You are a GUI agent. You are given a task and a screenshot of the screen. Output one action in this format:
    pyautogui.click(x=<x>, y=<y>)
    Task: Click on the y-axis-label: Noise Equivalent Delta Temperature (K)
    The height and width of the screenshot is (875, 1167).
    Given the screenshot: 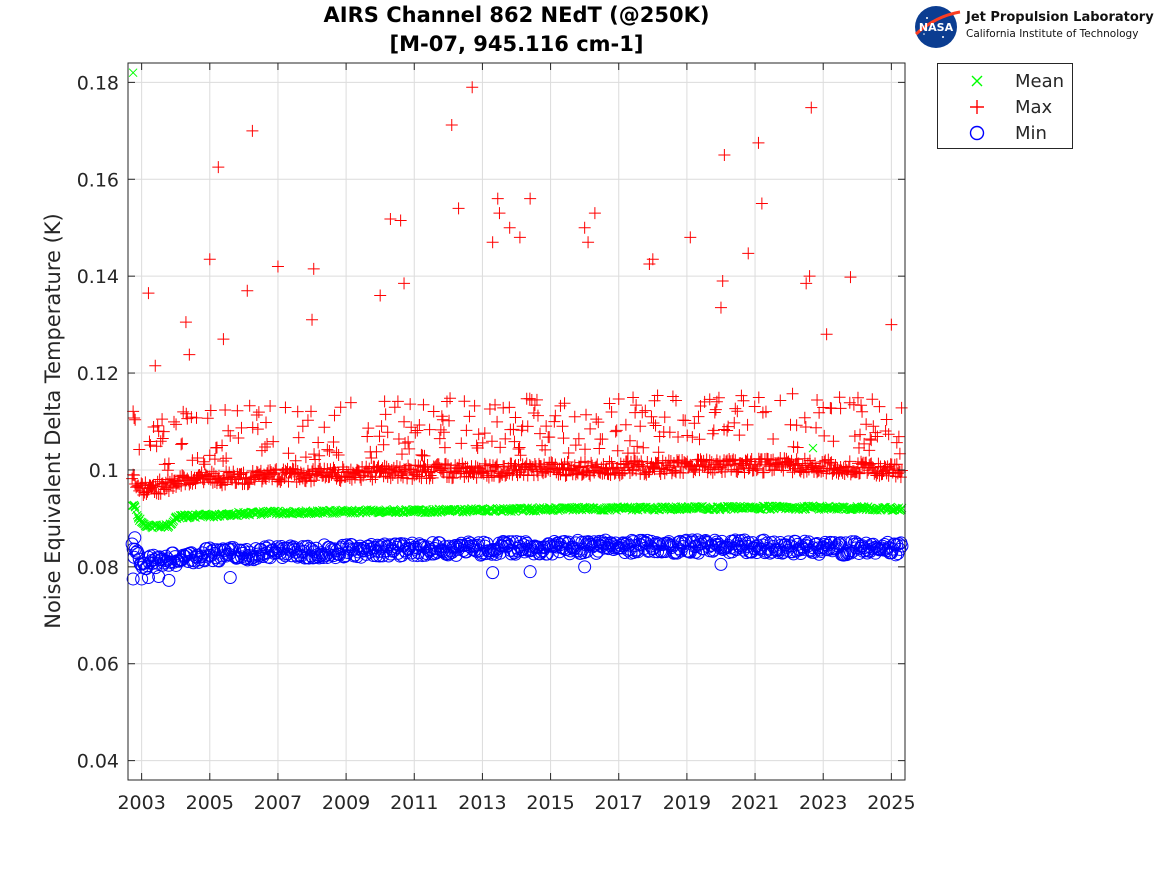 What is the action you would take?
    pyautogui.click(x=53, y=421)
    